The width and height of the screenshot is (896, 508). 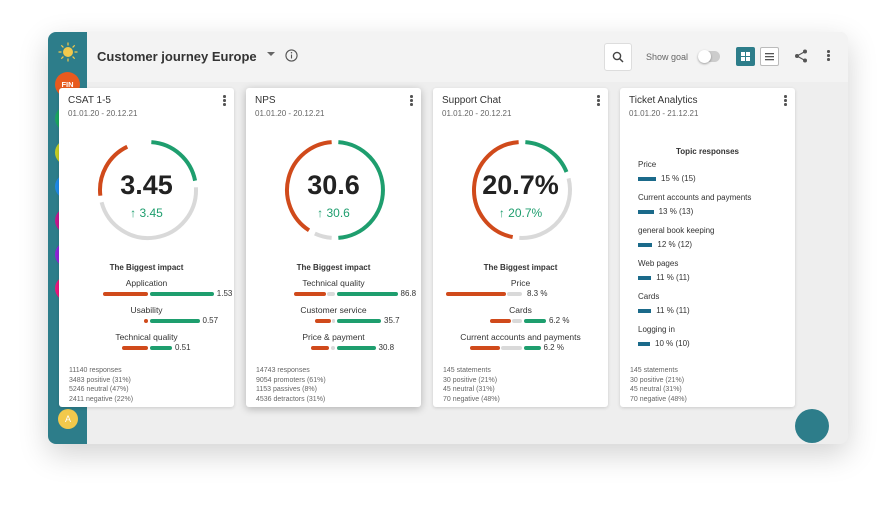 I want to click on impact-value: 0.57, so click(x=210, y=320).